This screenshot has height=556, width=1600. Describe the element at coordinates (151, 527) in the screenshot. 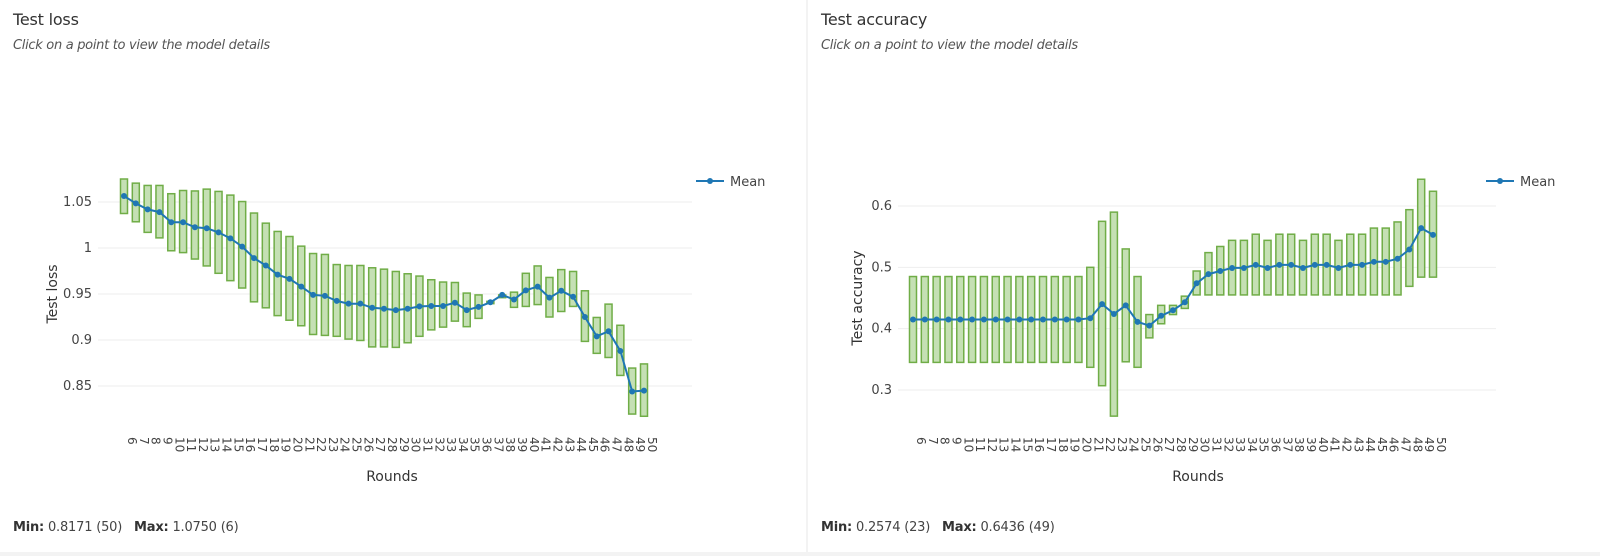

I see `max-label: Max:` at that location.